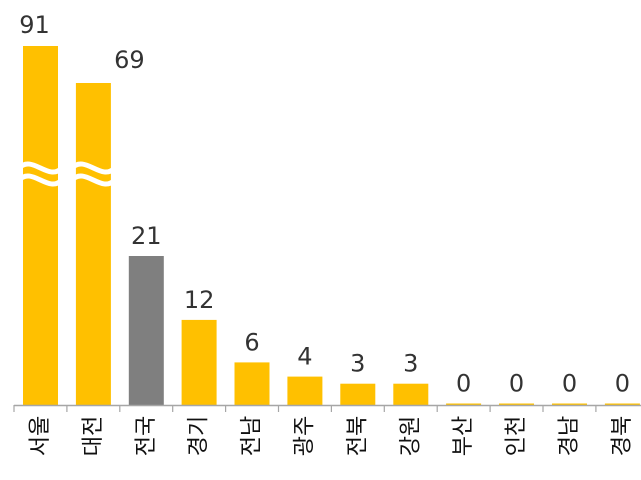  What do you see at coordinates (304, 357) in the screenshot?
I see `value-label-광주: 4` at bounding box center [304, 357].